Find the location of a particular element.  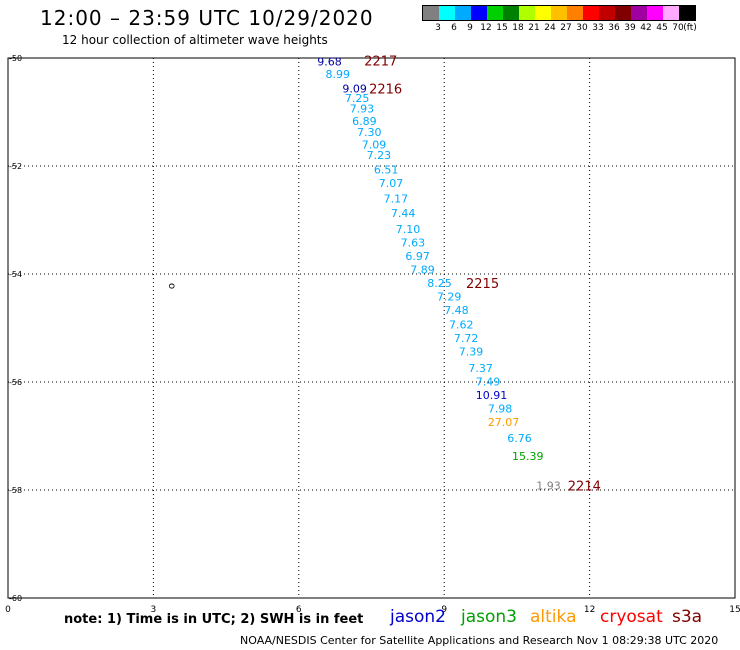

wave-height-value: 7.09 is located at coordinates (374, 144).